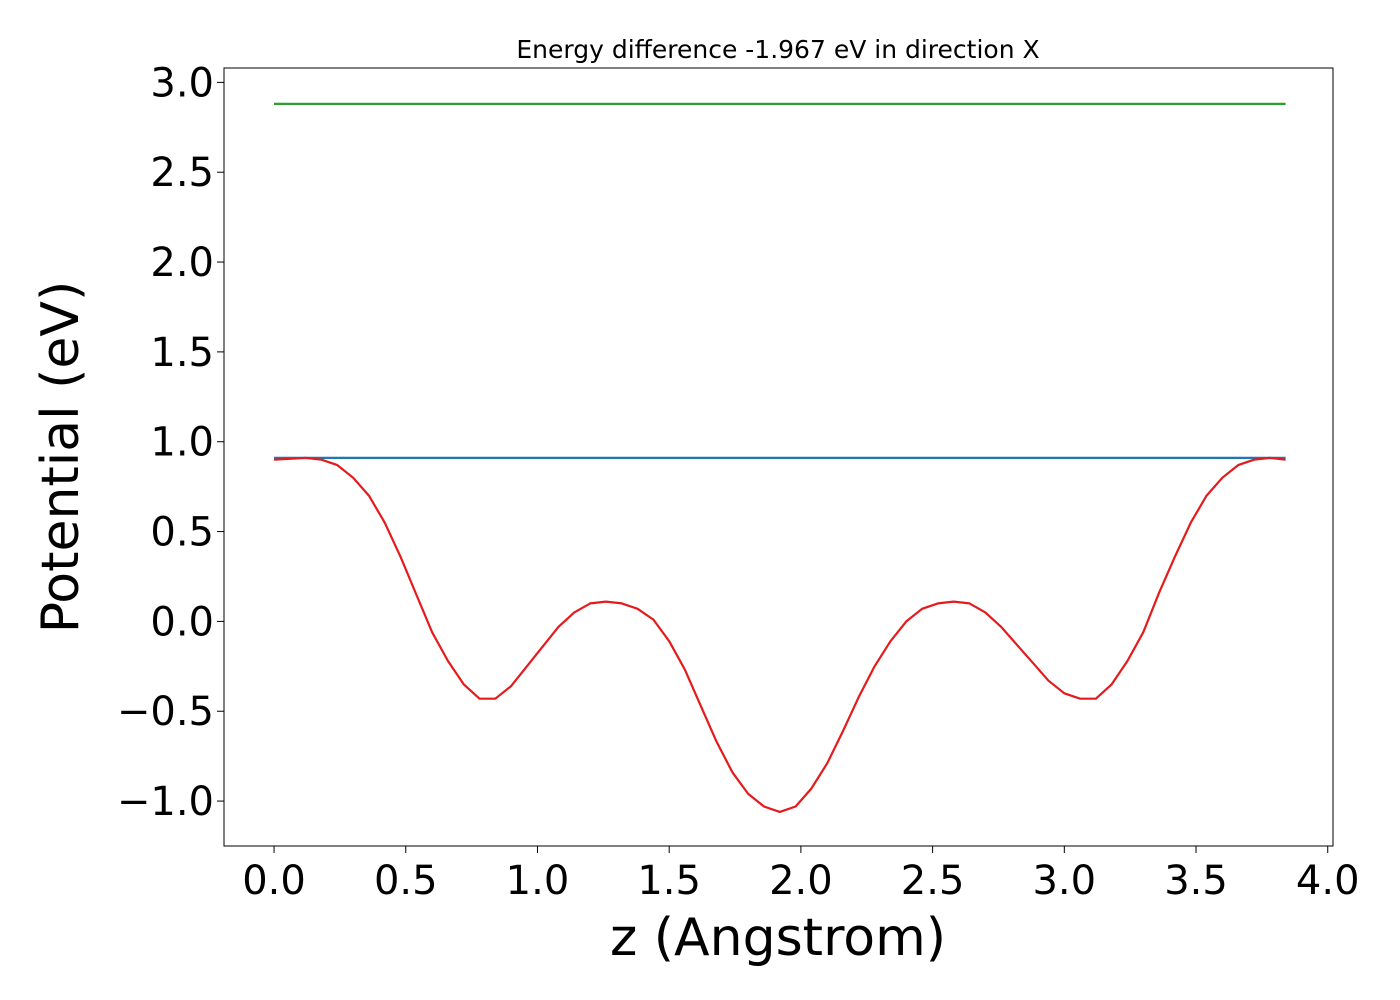 This screenshot has width=1400, height=1000. Describe the element at coordinates (778, 938) in the screenshot. I see `x-axis-label: z (Angstrom)` at that location.